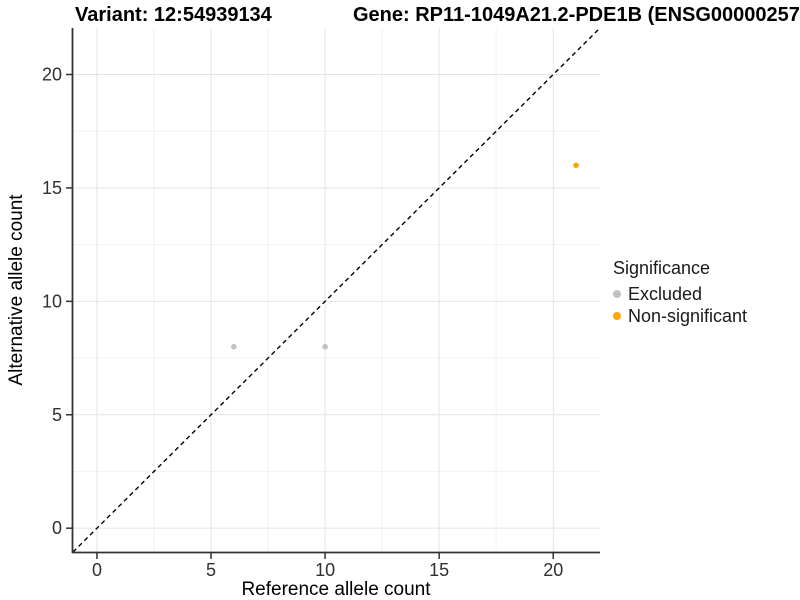 The image size is (800, 600). What do you see at coordinates (576, 15) in the screenshot?
I see `gene-title: Gene: RP11-1049A21.2-PDE1B (ENSG00000257` at bounding box center [576, 15].